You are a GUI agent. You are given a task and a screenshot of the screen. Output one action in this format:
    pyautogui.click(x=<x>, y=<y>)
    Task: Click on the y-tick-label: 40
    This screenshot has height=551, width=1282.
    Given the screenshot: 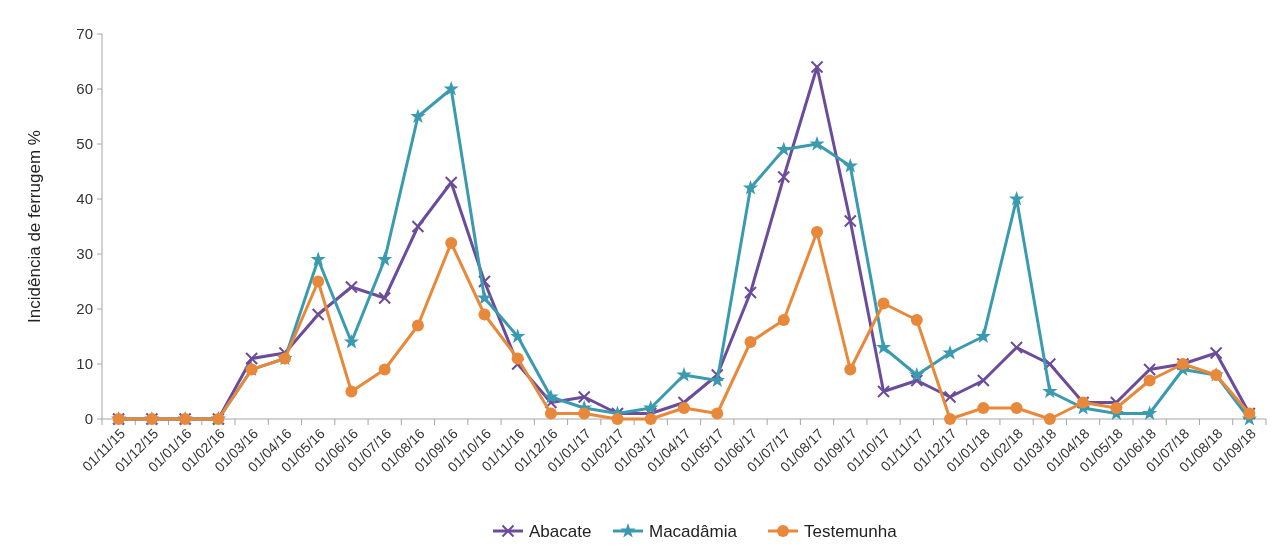 What is the action you would take?
    pyautogui.click(x=84, y=199)
    